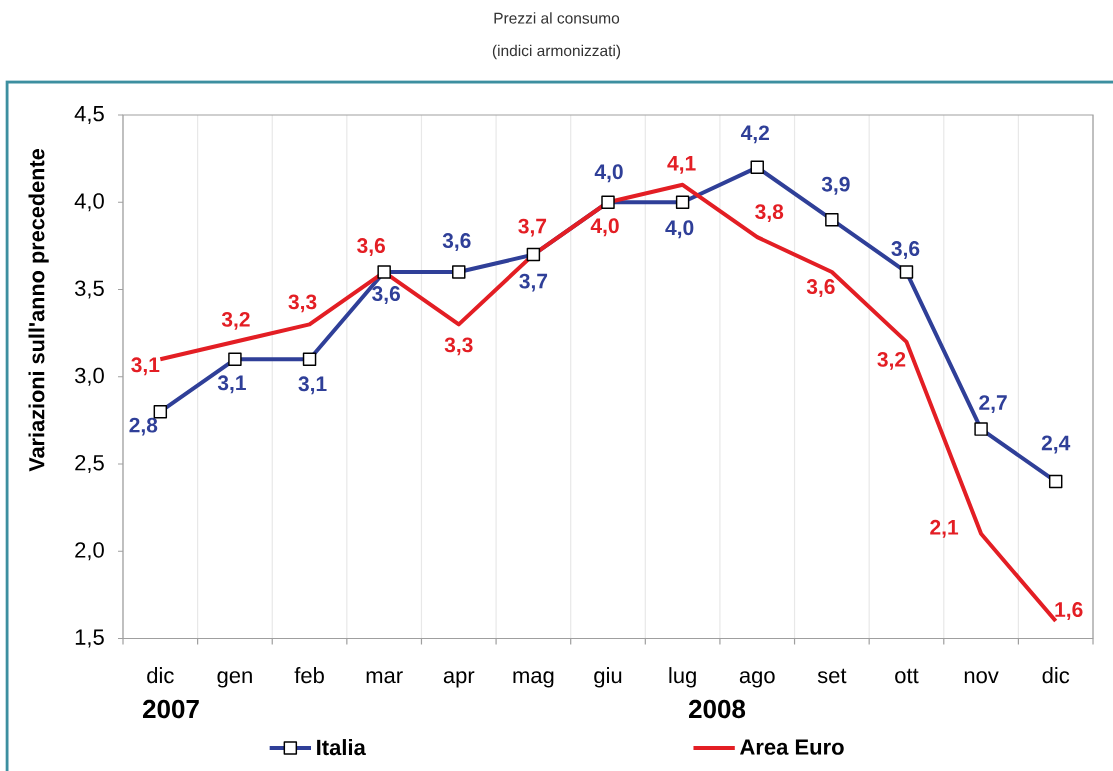  What do you see at coordinates (682, 677) in the screenshot?
I see `x-tick-label: lug` at bounding box center [682, 677].